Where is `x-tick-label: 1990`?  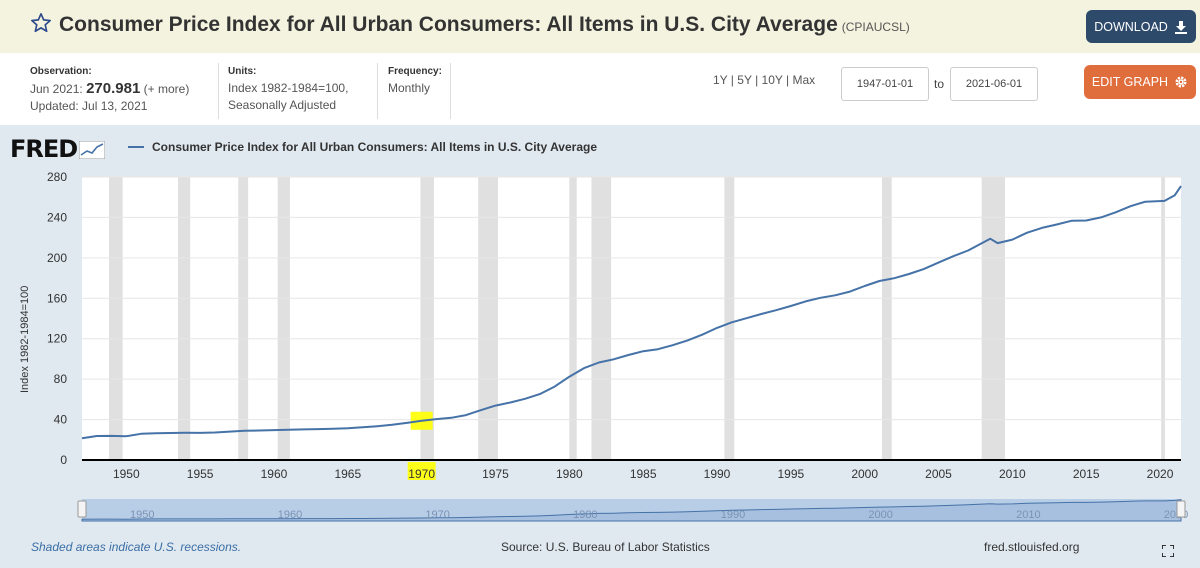 x-tick-label: 1990 is located at coordinates (717, 474).